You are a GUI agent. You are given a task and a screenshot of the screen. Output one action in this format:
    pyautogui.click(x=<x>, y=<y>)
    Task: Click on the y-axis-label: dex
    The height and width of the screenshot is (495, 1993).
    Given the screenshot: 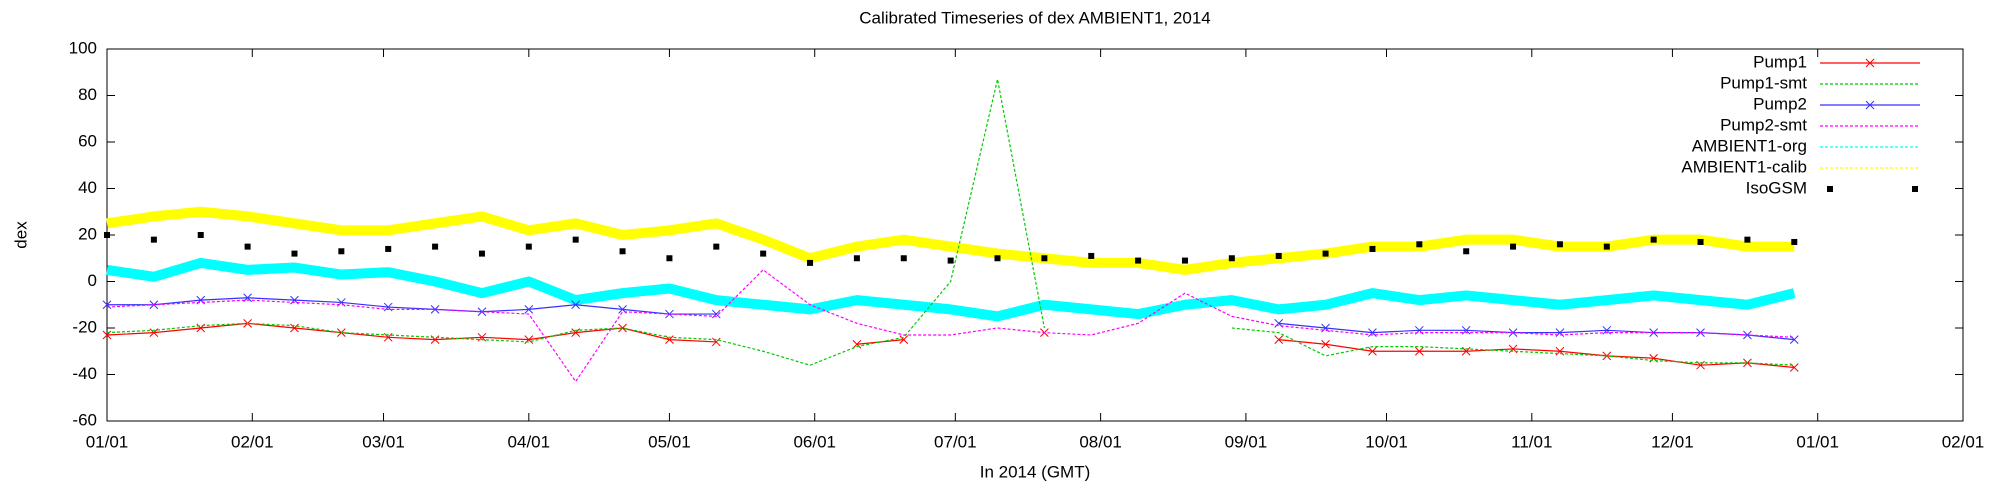 What is the action you would take?
    pyautogui.click(x=20, y=235)
    